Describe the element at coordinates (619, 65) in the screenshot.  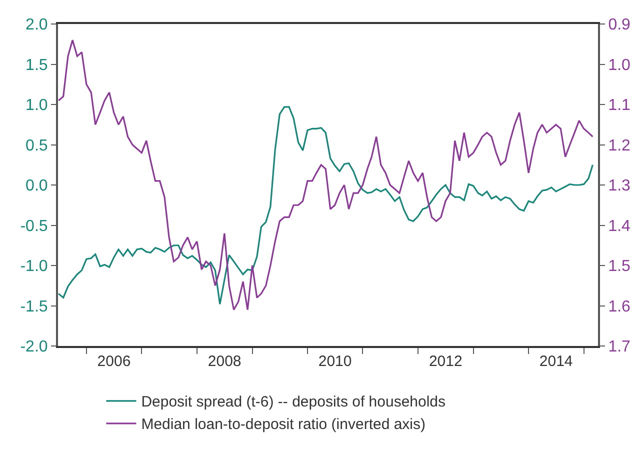
I see `y2-tick-label: 1.0` at that location.